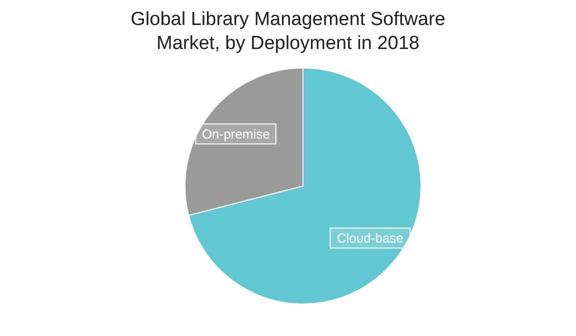 The image size is (576, 336). What do you see at coordinates (370, 238) in the screenshot?
I see `slice-label: Cloud-base` at bounding box center [370, 238].